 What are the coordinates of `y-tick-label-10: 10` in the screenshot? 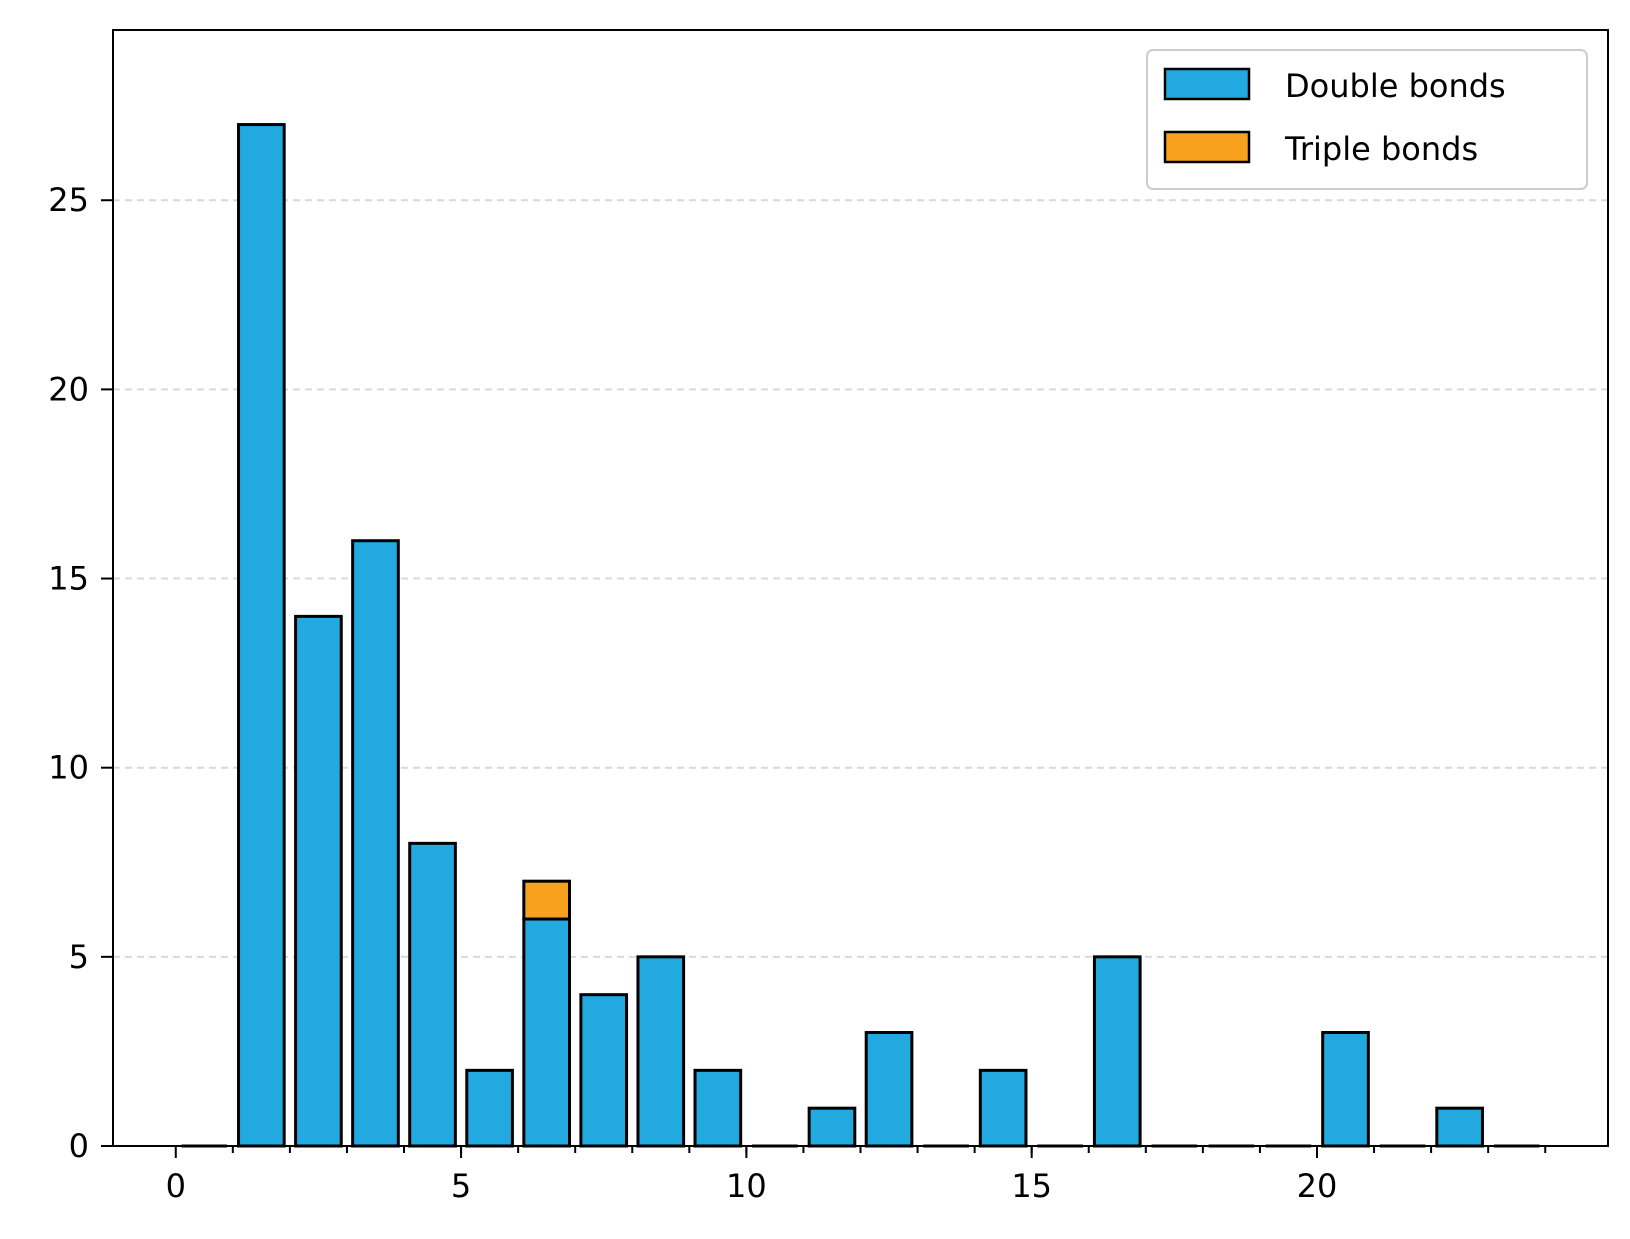 It's located at (68, 768).